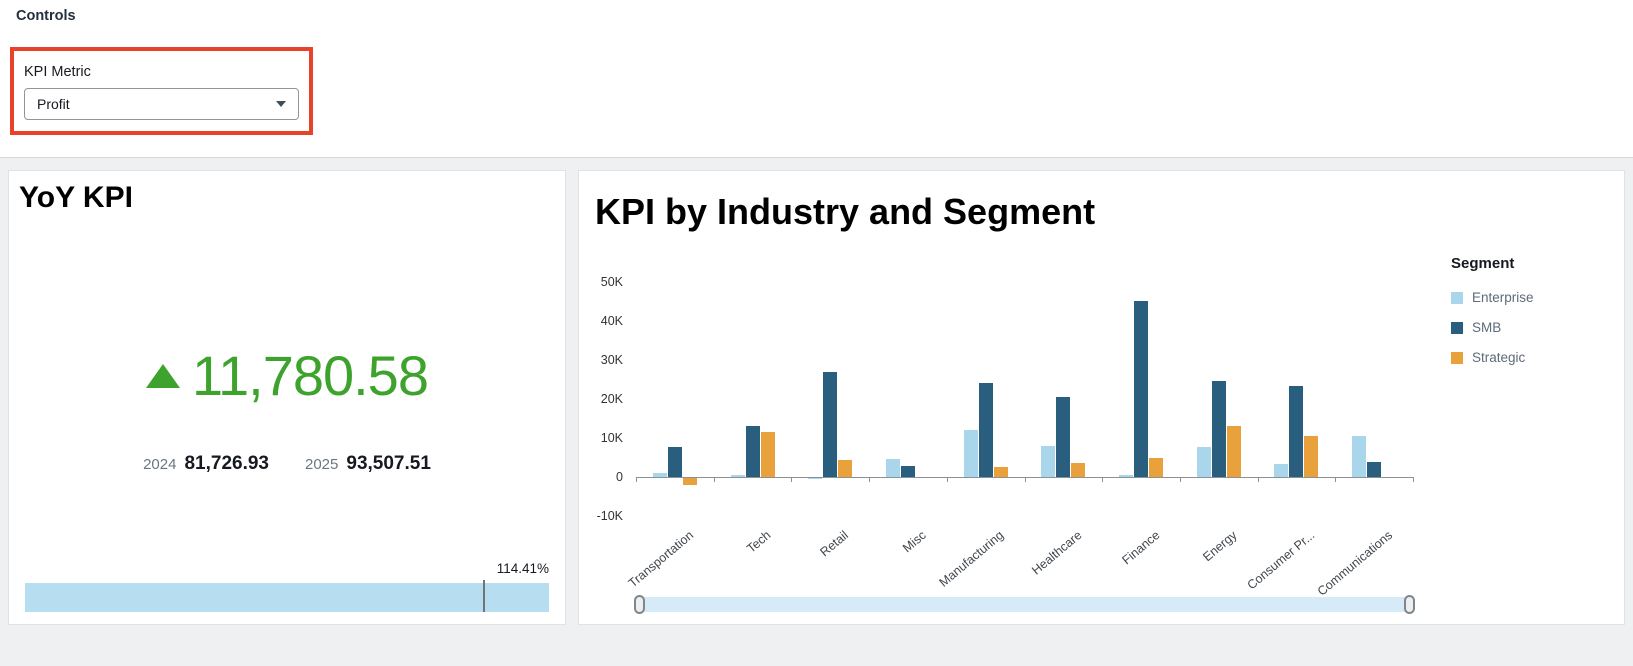 Image resolution: width=1633 pixels, height=666 pixels. Describe the element at coordinates (639, 604) in the screenshot. I see `scrollbar-left-handle` at that location.